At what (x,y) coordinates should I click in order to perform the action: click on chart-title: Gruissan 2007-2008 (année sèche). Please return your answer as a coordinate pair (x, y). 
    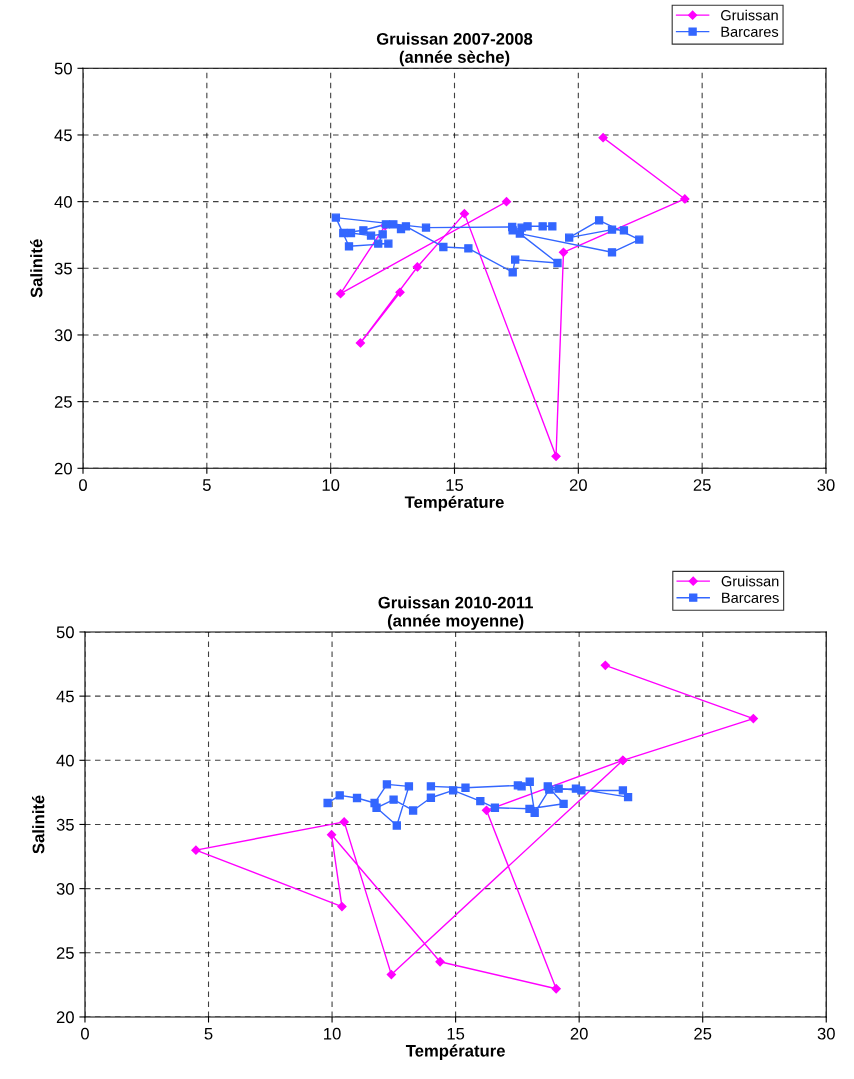
    Looking at the image, I should click on (454, 49).